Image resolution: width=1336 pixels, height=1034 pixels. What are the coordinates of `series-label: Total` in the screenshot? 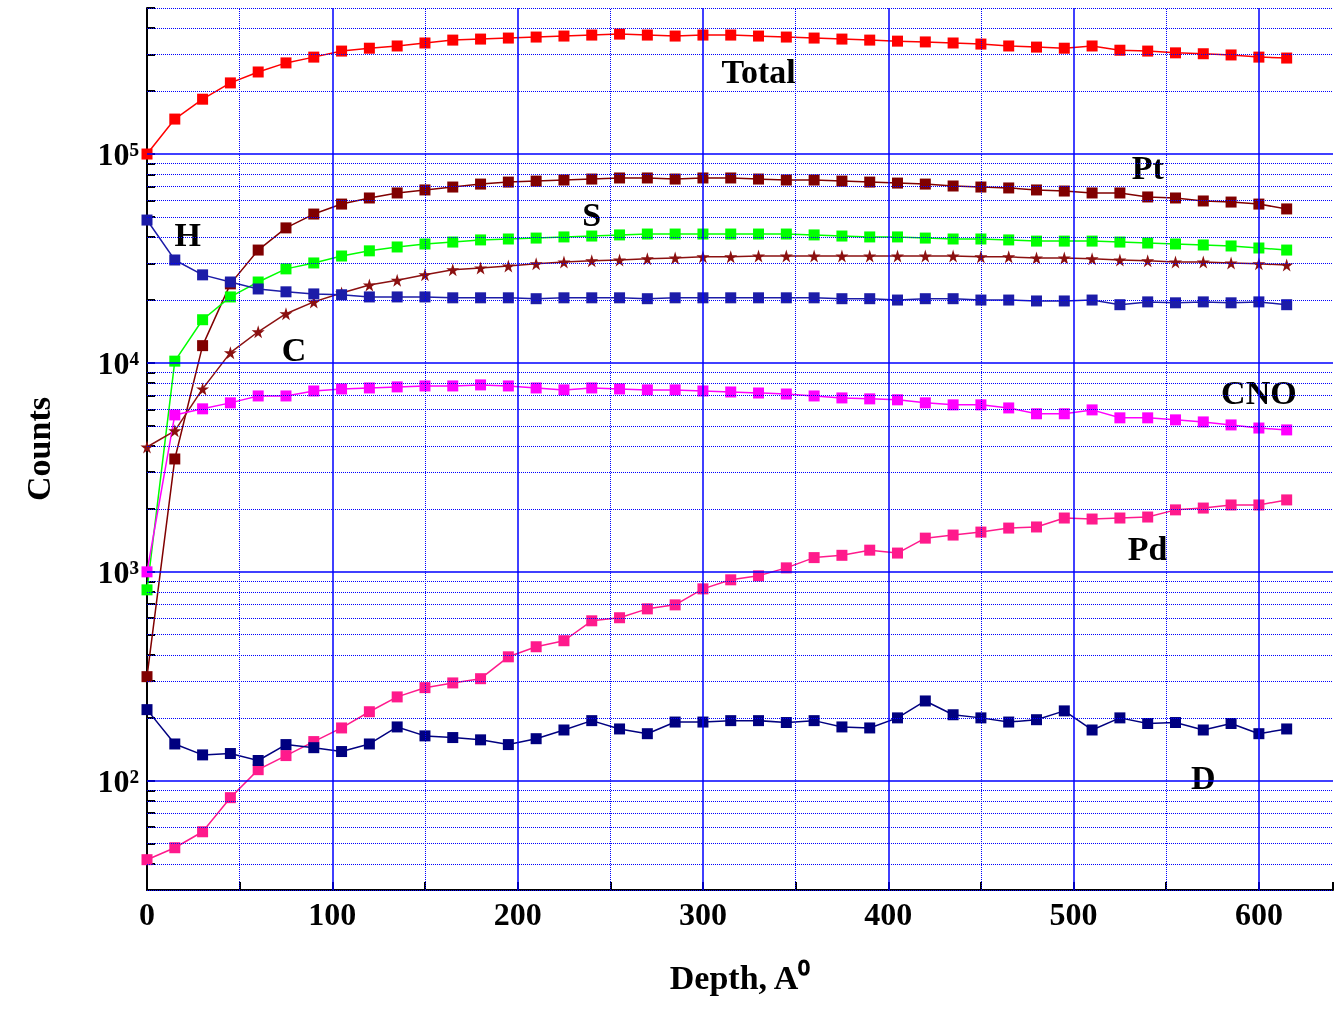 It's located at (758, 71).